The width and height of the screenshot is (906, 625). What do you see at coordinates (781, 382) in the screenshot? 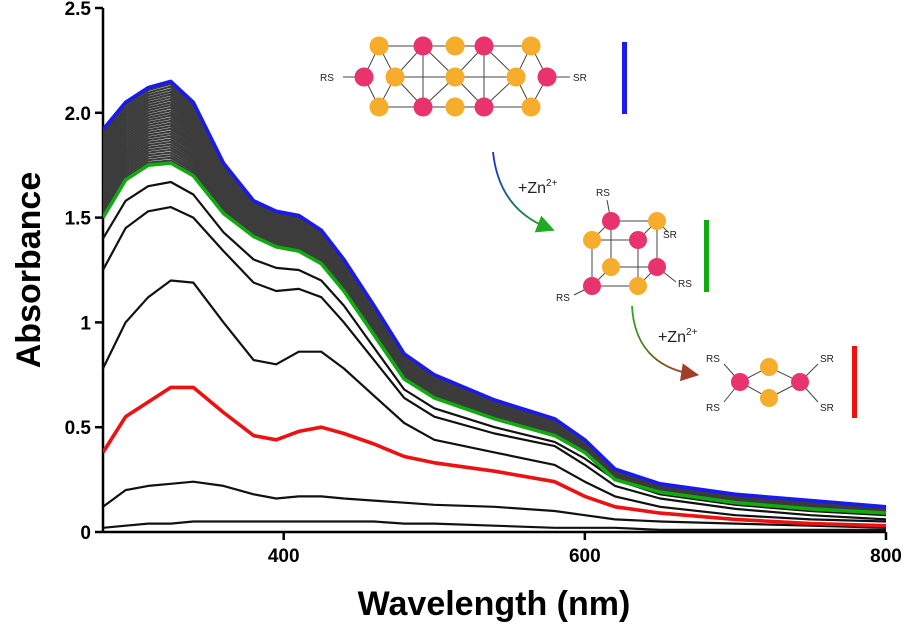
I see `dimer-cluster-diagram: RS RS SR SR` at bounding box center [781, 382].